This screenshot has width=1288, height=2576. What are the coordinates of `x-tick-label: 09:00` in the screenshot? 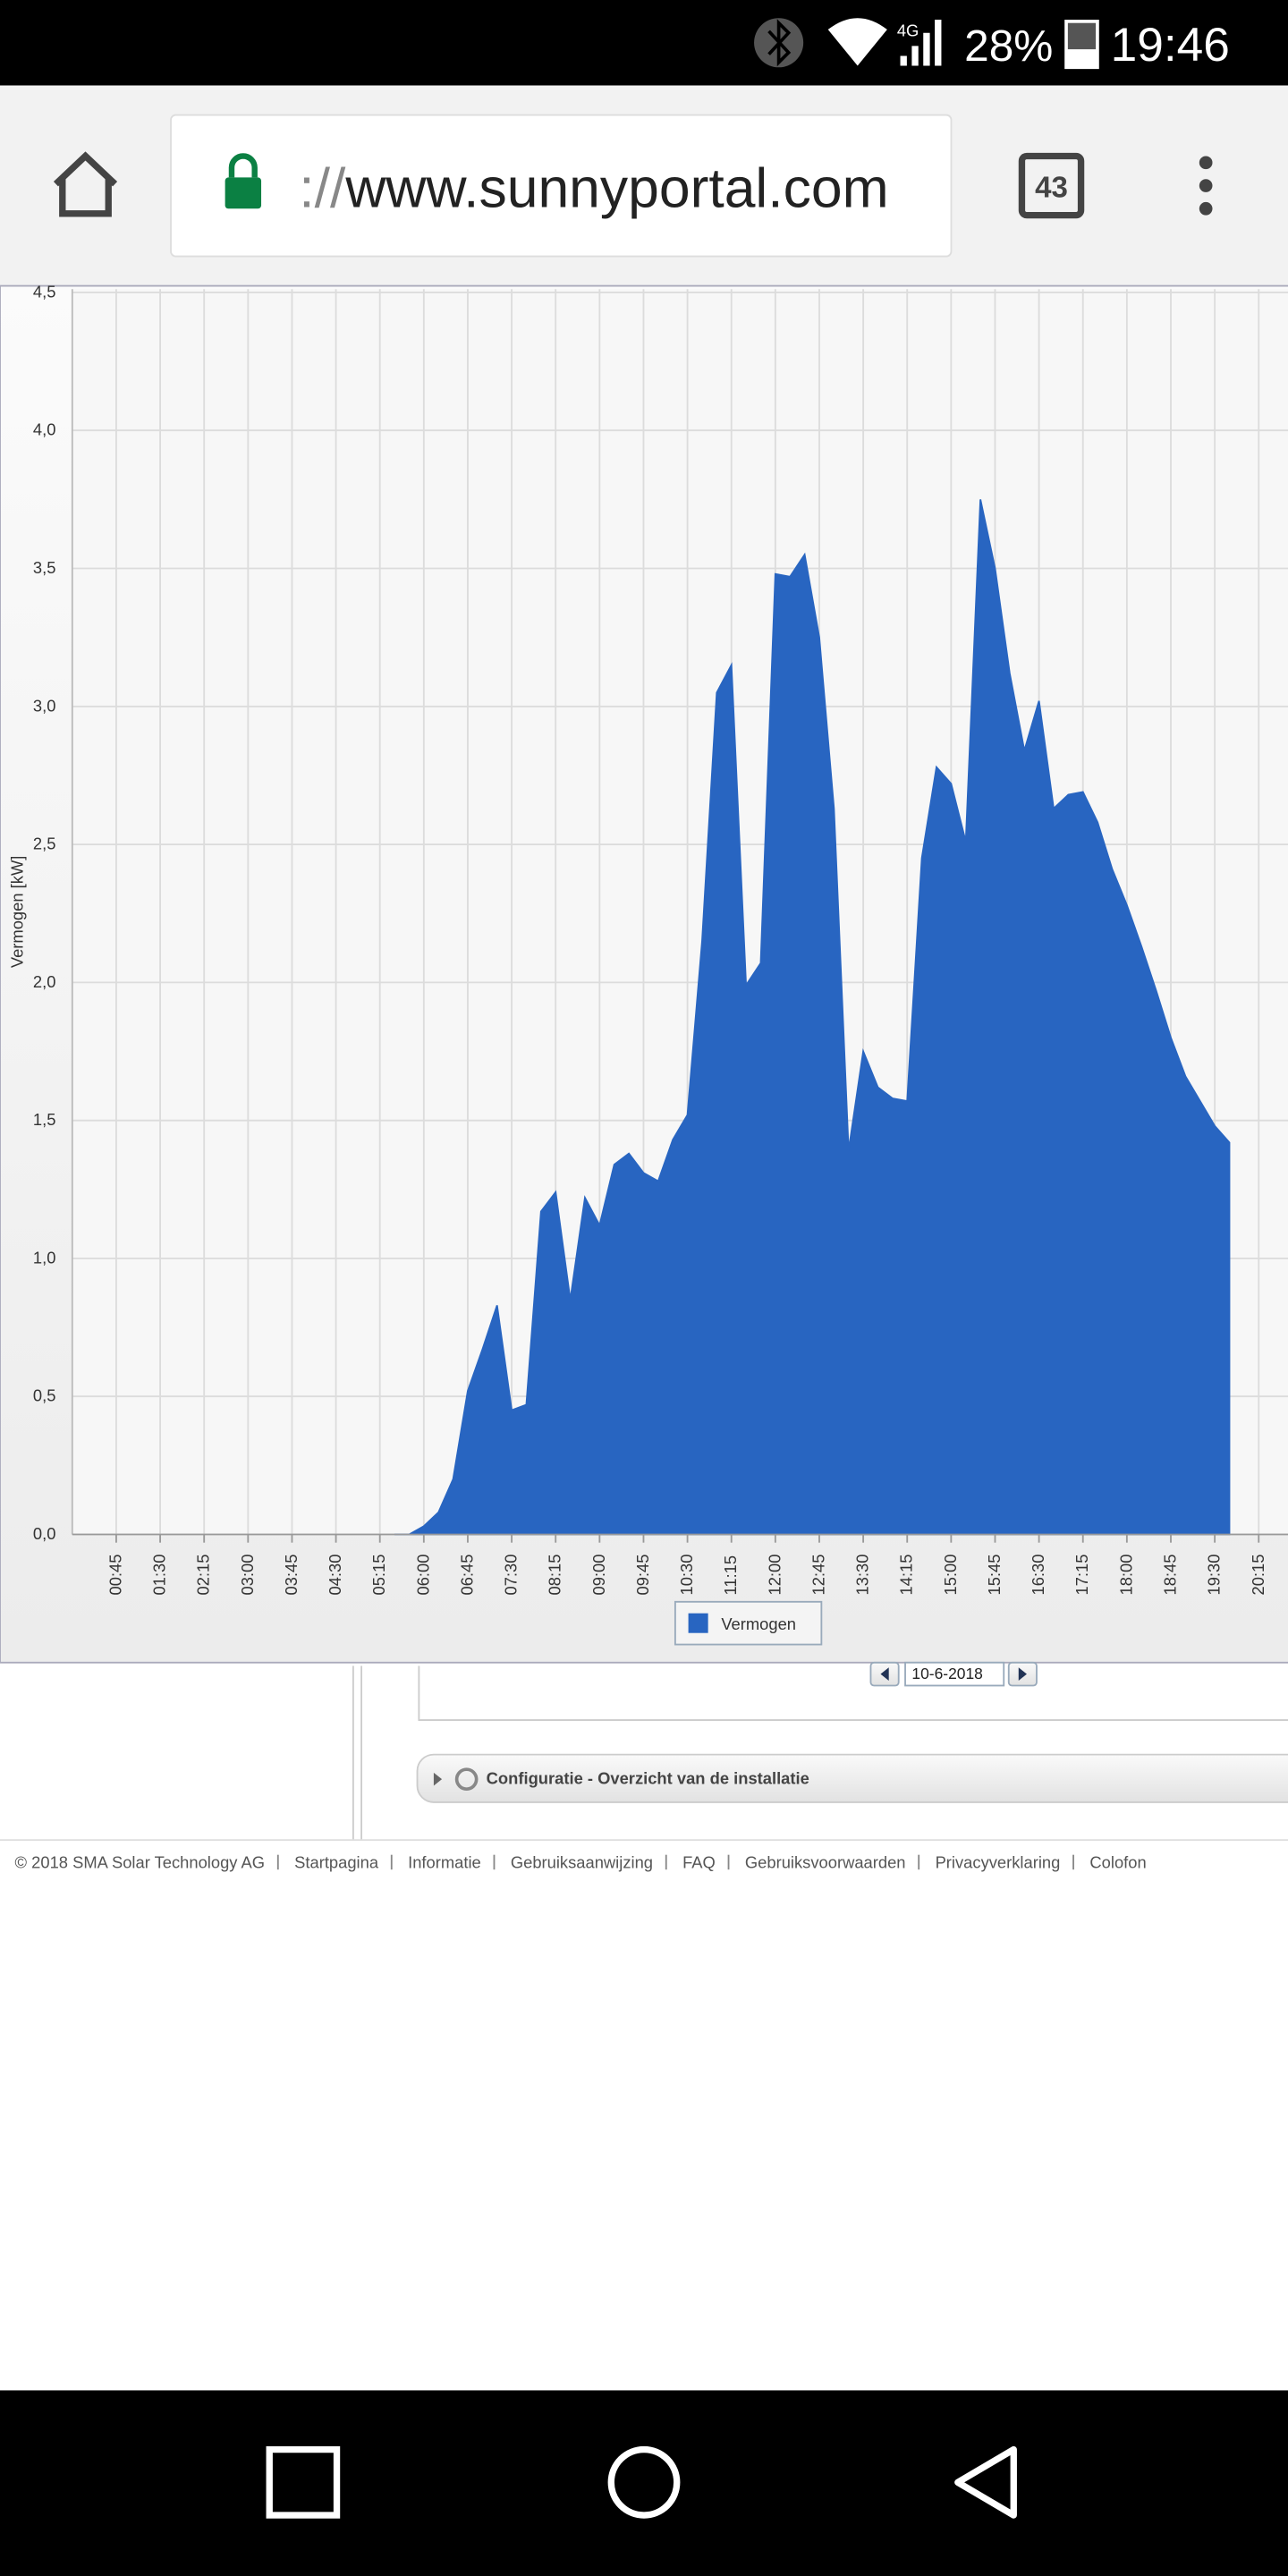 It's located at (598, 1575).